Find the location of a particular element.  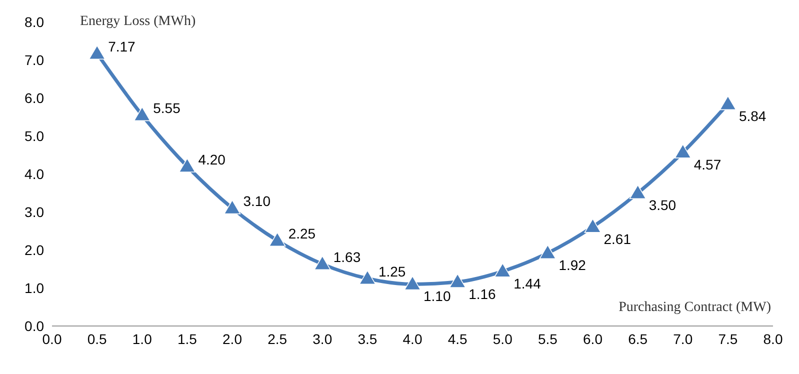

data-label: 1.25 is located at coordinates (392, 272).